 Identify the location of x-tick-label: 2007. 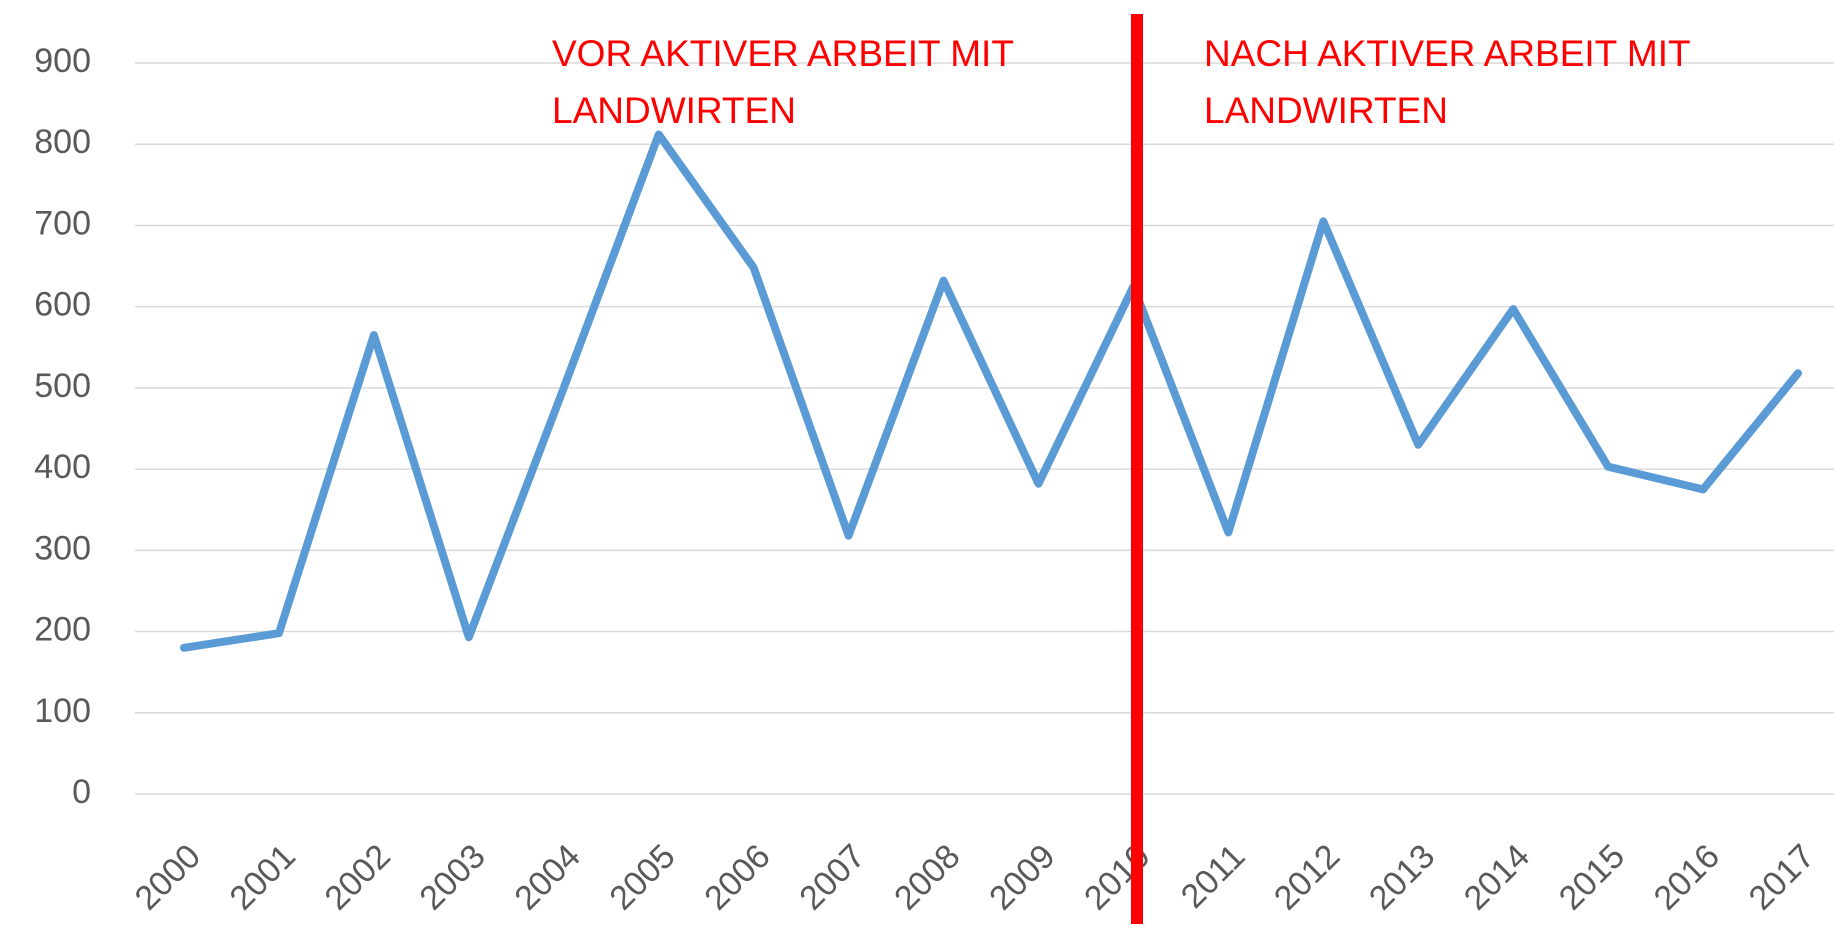
(832, 877).